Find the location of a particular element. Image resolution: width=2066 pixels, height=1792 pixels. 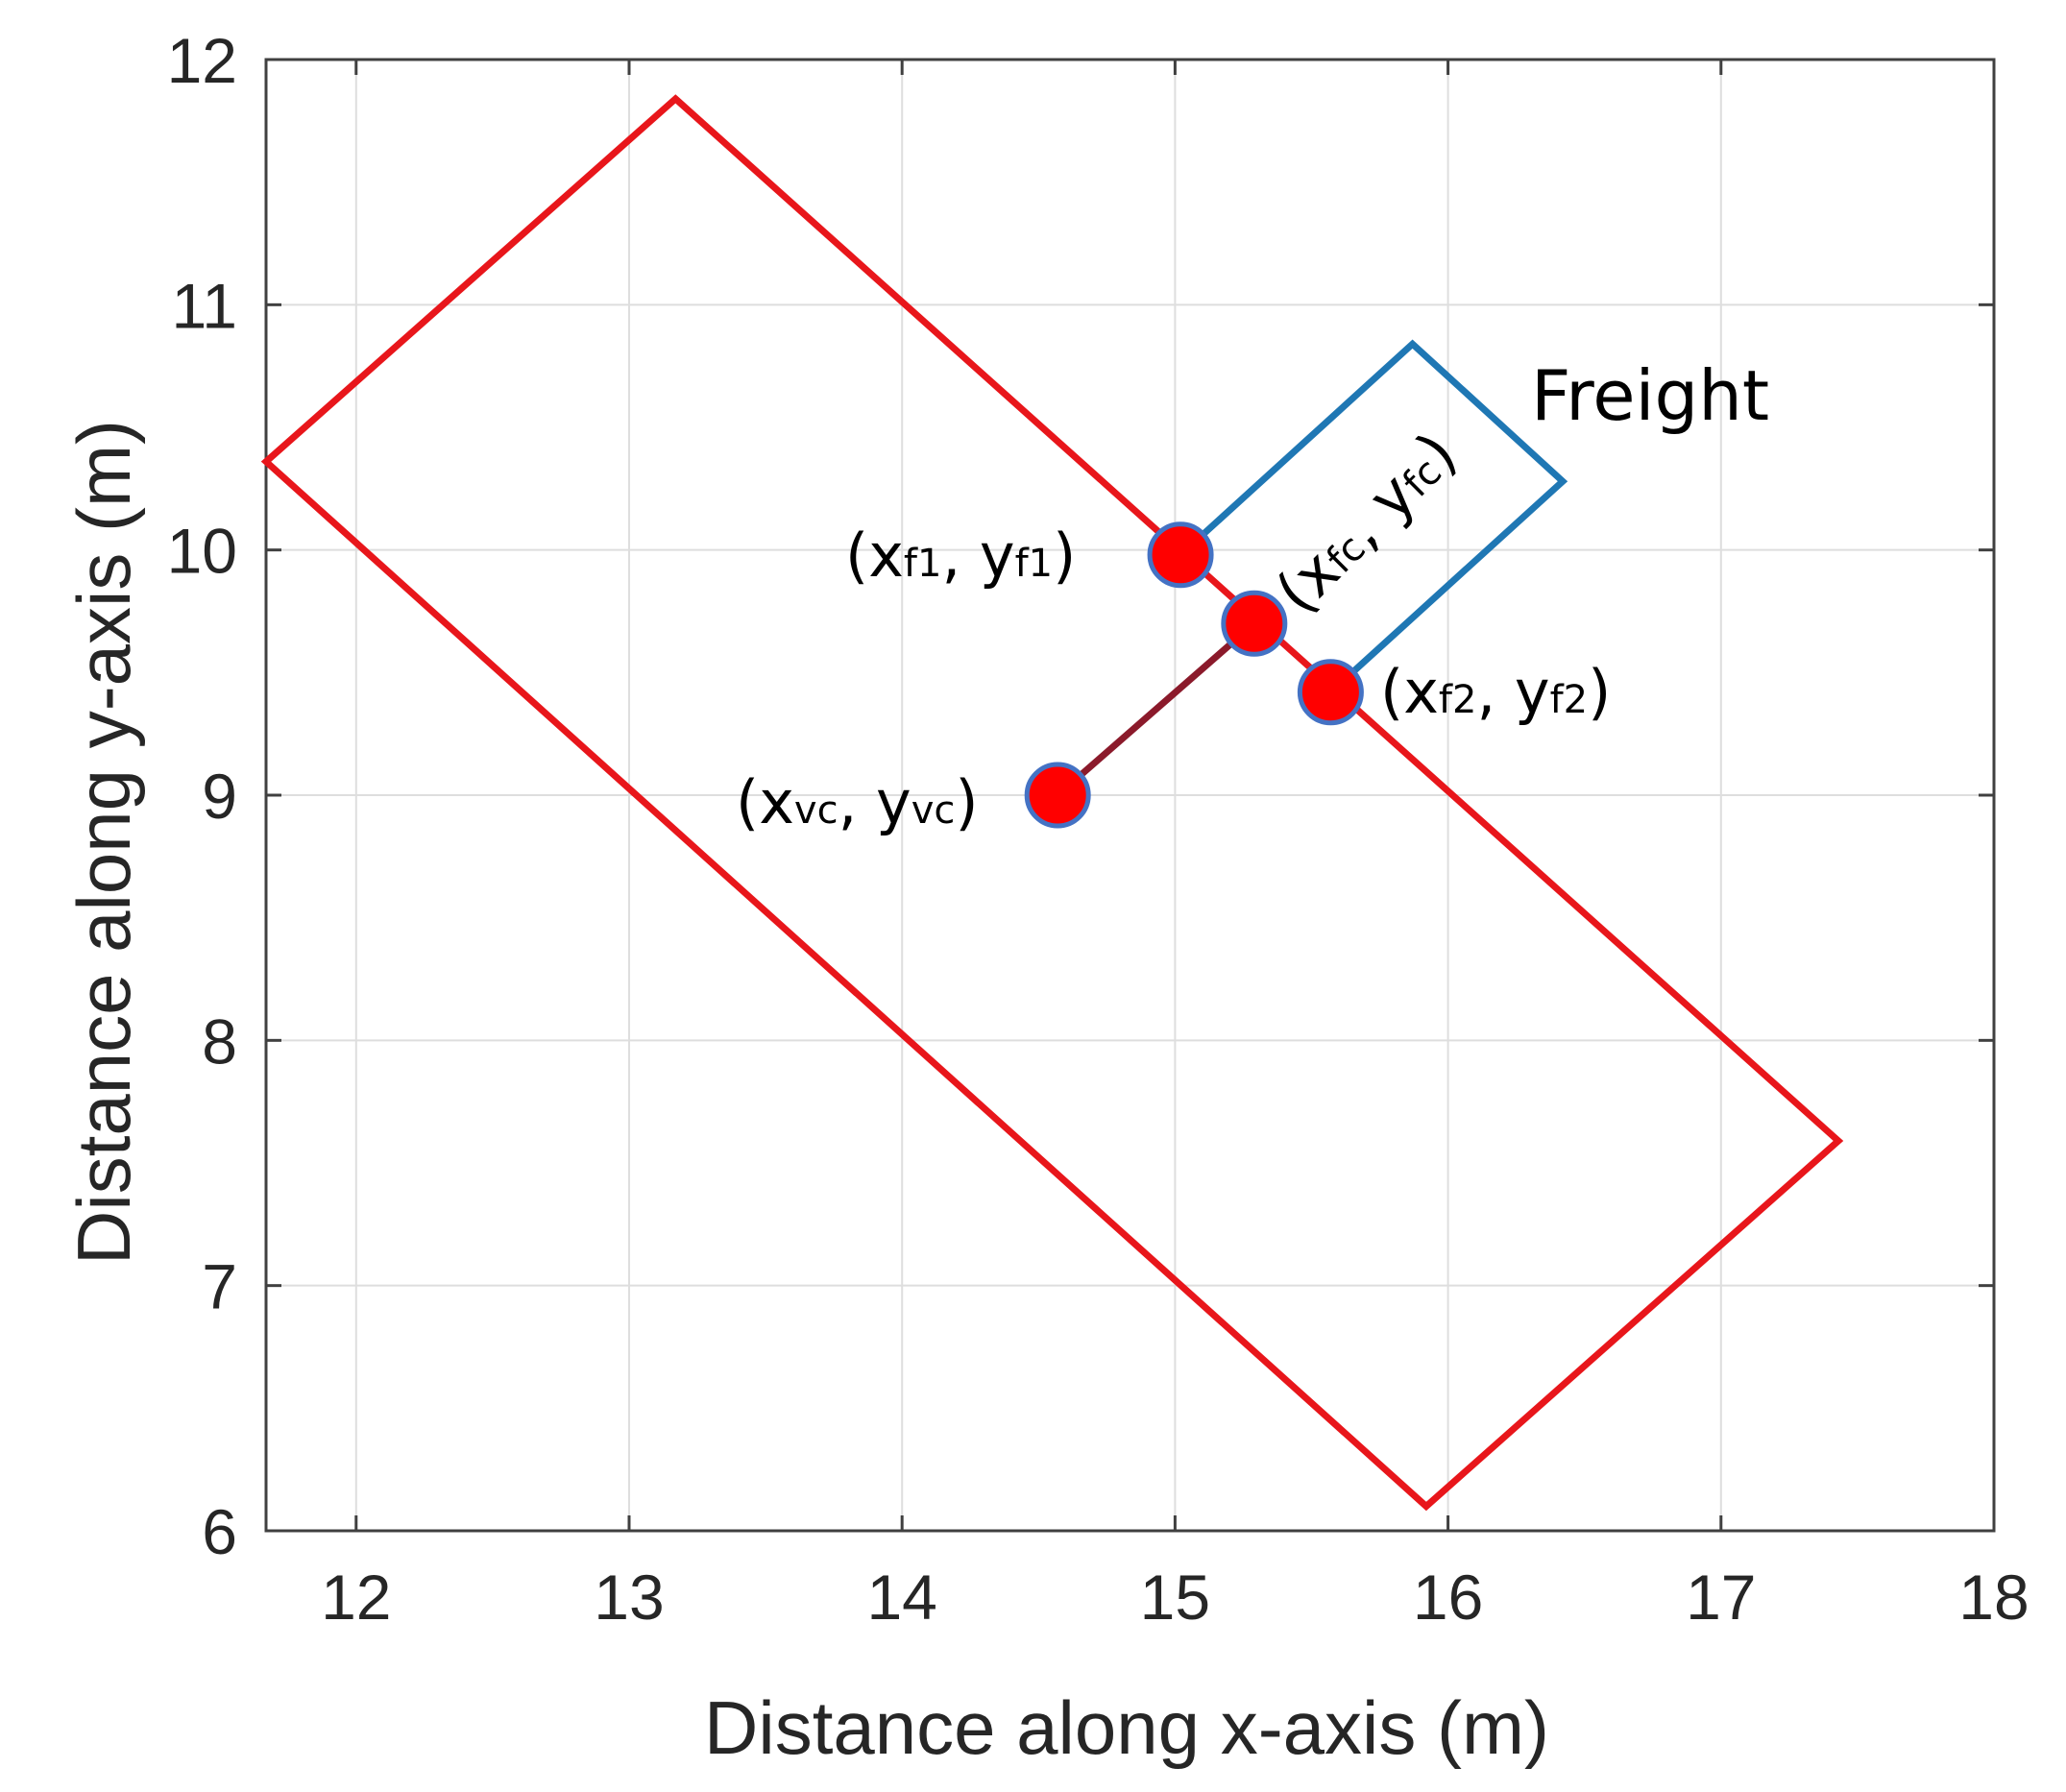

points-group is located at coordinates (1194, 675).